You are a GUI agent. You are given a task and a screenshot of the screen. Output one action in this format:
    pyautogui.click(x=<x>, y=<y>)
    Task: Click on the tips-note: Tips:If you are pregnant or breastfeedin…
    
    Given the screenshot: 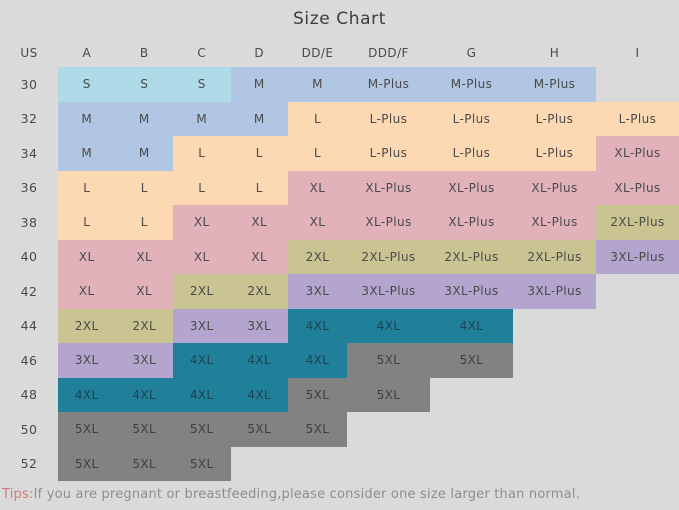 What is the action you would take?
    pyautogui.click(x=291, y=494)
    